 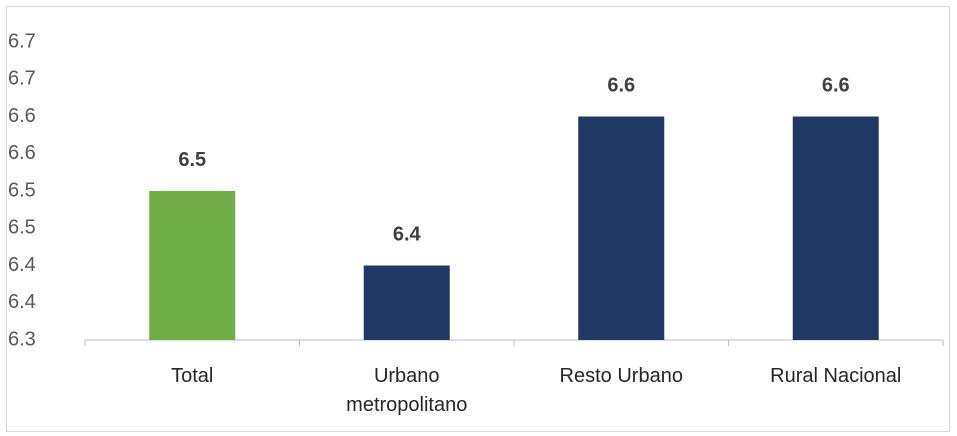 What do you see at coordinates (192, 160) in the screenshot?
I see `data-label: 6.5` at bounding box center [192, 160].